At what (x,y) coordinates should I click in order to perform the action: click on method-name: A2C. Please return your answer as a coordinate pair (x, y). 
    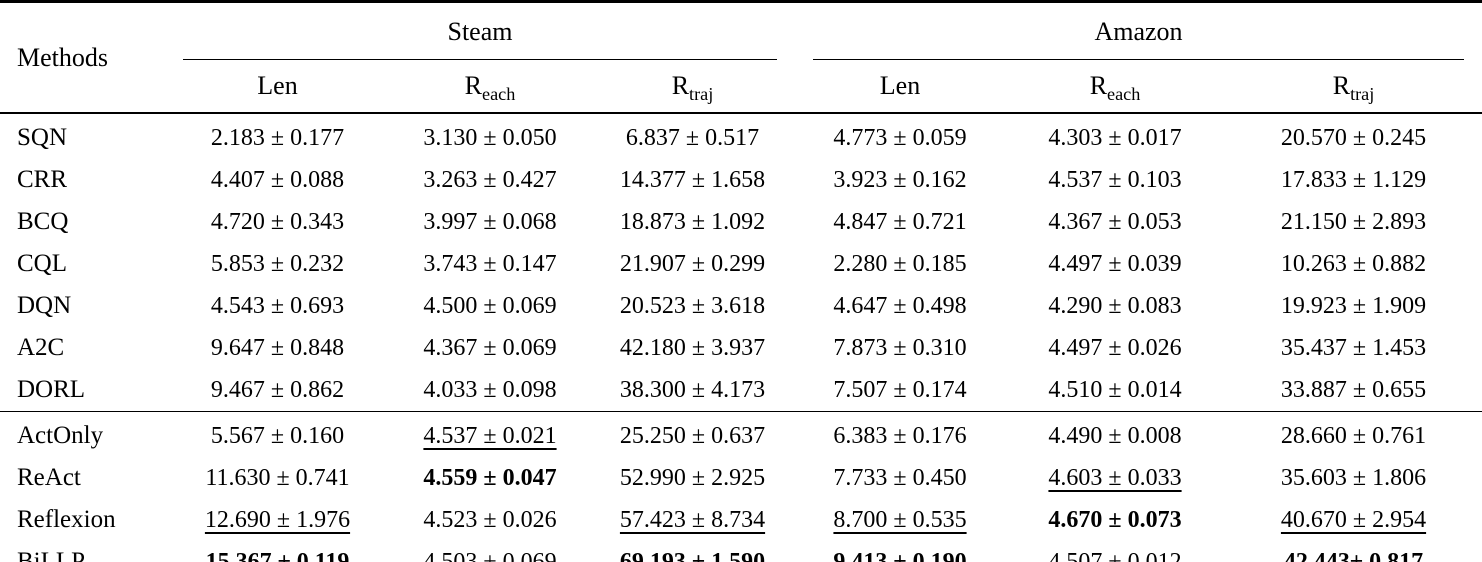
    Looking at the image, I should click on (41, 347).